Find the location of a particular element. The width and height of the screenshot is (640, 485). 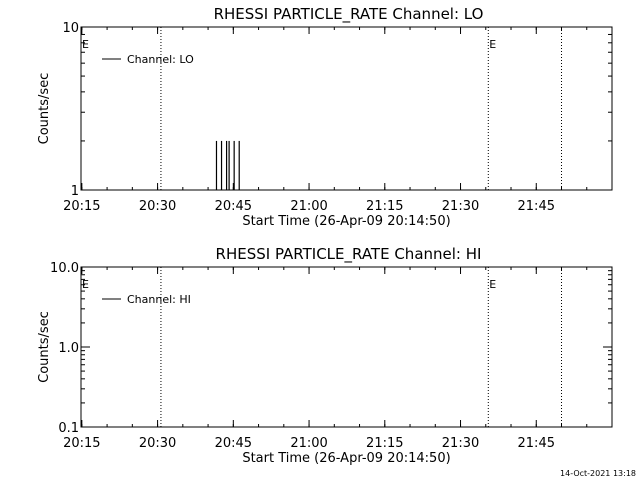

chart-0-x-axis-label: Start Time (26-Apr-09 20:14:50) is located at coordinates (346, 221).